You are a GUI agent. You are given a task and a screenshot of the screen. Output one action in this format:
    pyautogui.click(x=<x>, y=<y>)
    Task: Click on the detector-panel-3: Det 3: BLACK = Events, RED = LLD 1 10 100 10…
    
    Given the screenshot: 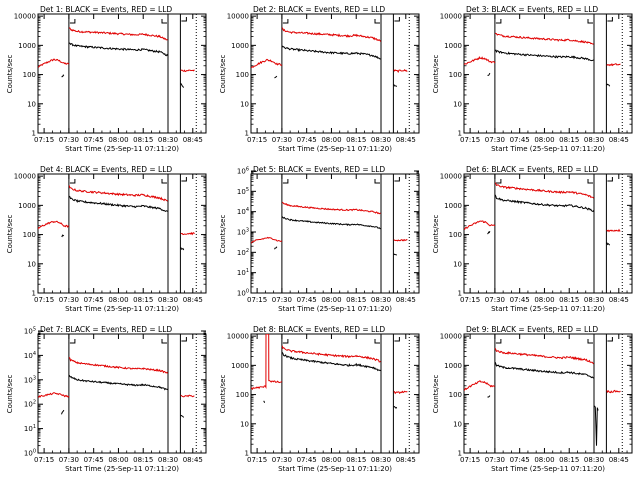 What is the action you would take?
    pyautogui.click(x=532, y=79)
    